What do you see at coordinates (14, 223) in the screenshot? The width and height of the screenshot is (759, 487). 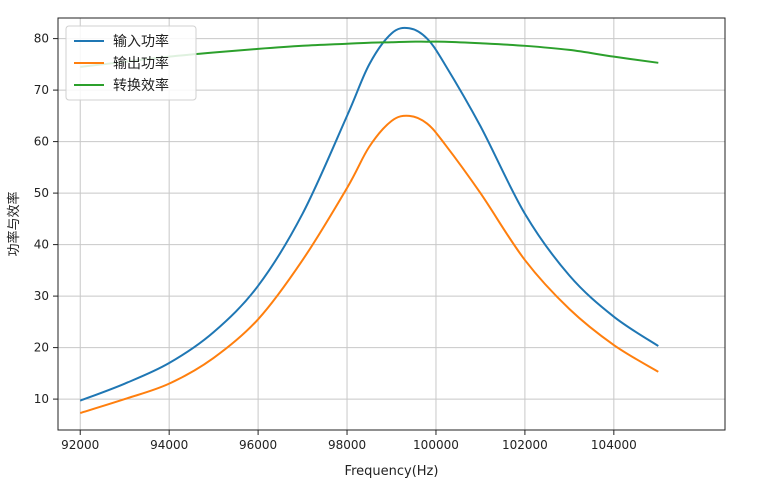 I see `y-axis-label: 功率与效率` at bounding box center [14, 223].